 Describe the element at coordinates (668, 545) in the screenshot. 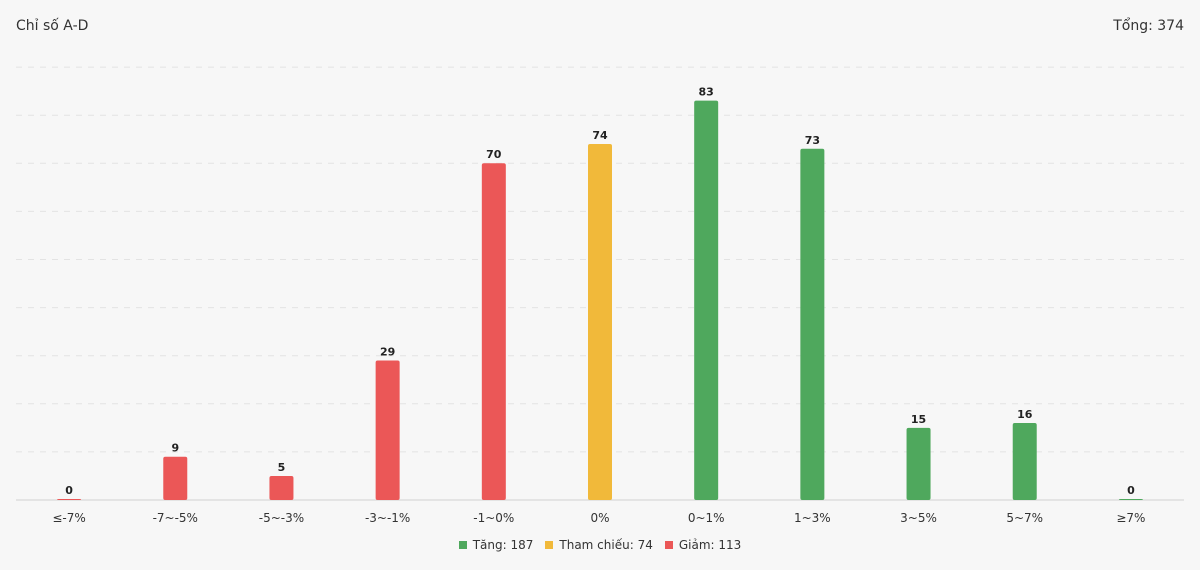

I see `legend-swatch-decrease` at that location.